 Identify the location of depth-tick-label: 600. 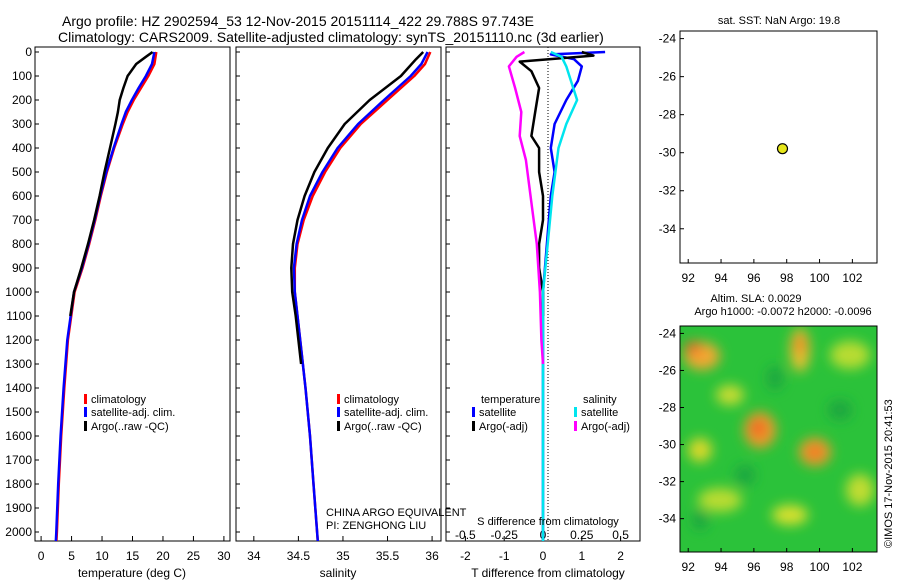
(22, 196).